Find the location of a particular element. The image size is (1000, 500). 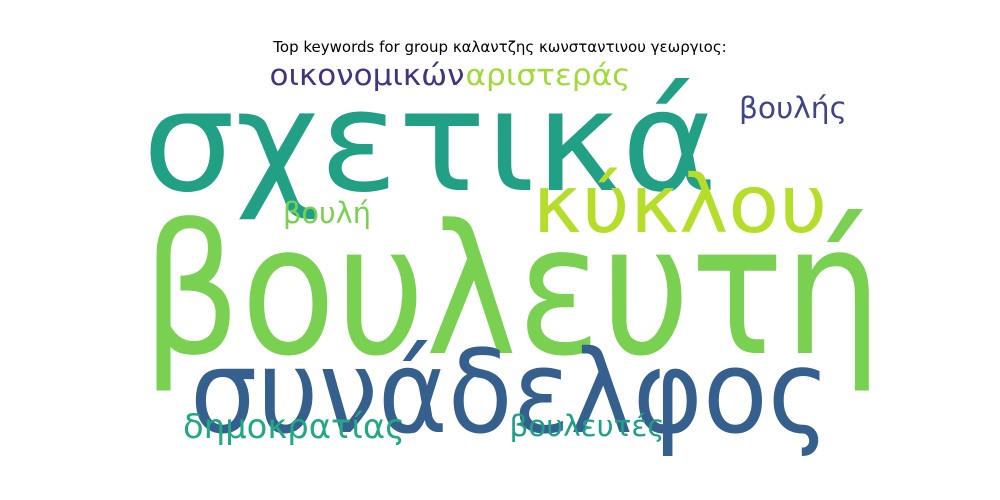

word-9: δημοκρατίας is located at coordinates (294, 427).